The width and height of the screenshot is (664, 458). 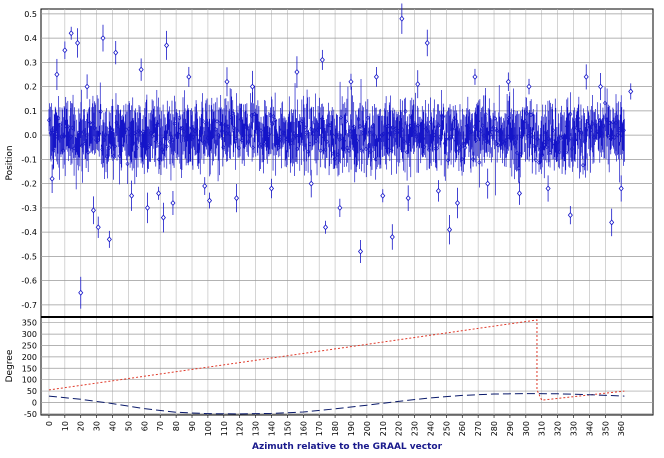 What do you see at coordinates (32, 391) in the screenshot?
I see `bottom-ytick-label: 50` at bounding box center [32, 391].